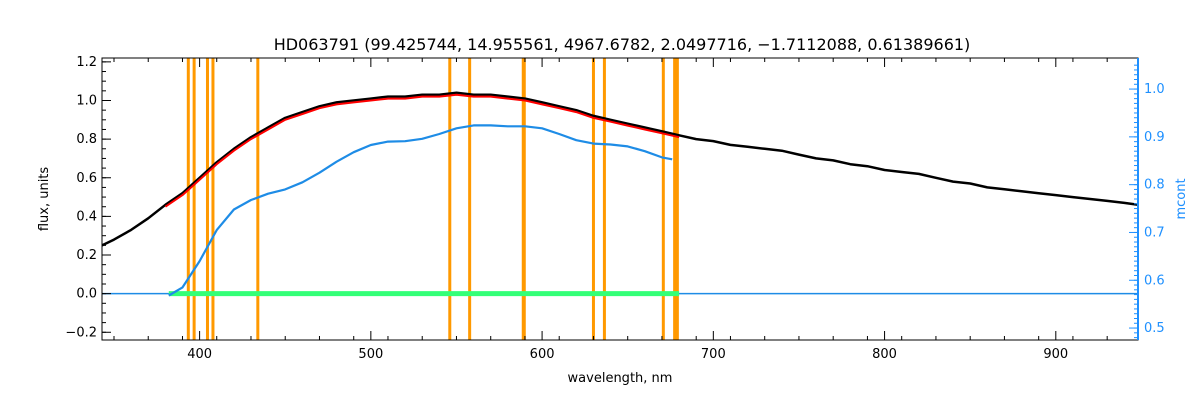 The width and height of the screenshot is (1200, 400). Describe the element at coordinates (86, 255) in the screenshot. I see `y-tick-label-2: 0.2` at that location.